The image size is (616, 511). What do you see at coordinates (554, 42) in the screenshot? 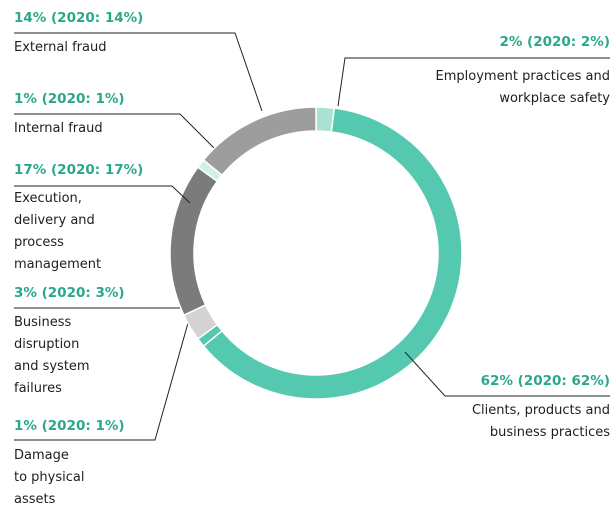
I see `value-label: 2% (2020: 2%)` at bounding box center [554, 42].